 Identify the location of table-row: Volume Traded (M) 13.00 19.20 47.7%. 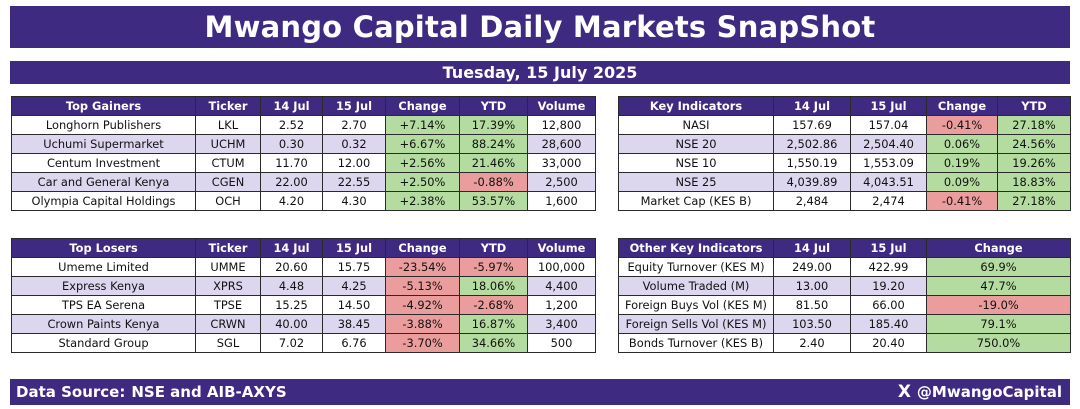
(844, 286).